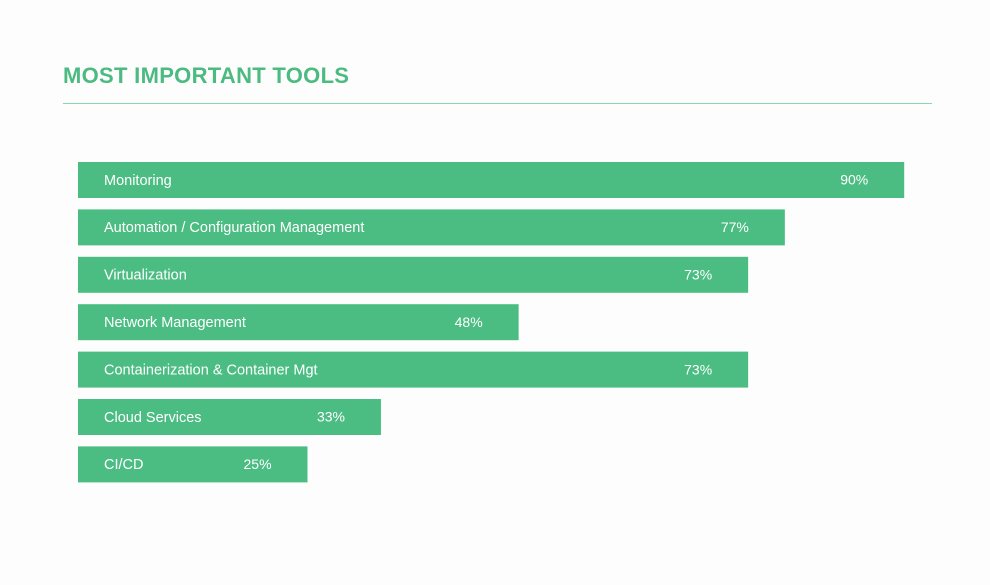 Image resolution: width=990 pixels, height=585 pixels. Describe the element at coordinates (138, 181) in the screenshot. I see `category-label: Monitoring` at that location.